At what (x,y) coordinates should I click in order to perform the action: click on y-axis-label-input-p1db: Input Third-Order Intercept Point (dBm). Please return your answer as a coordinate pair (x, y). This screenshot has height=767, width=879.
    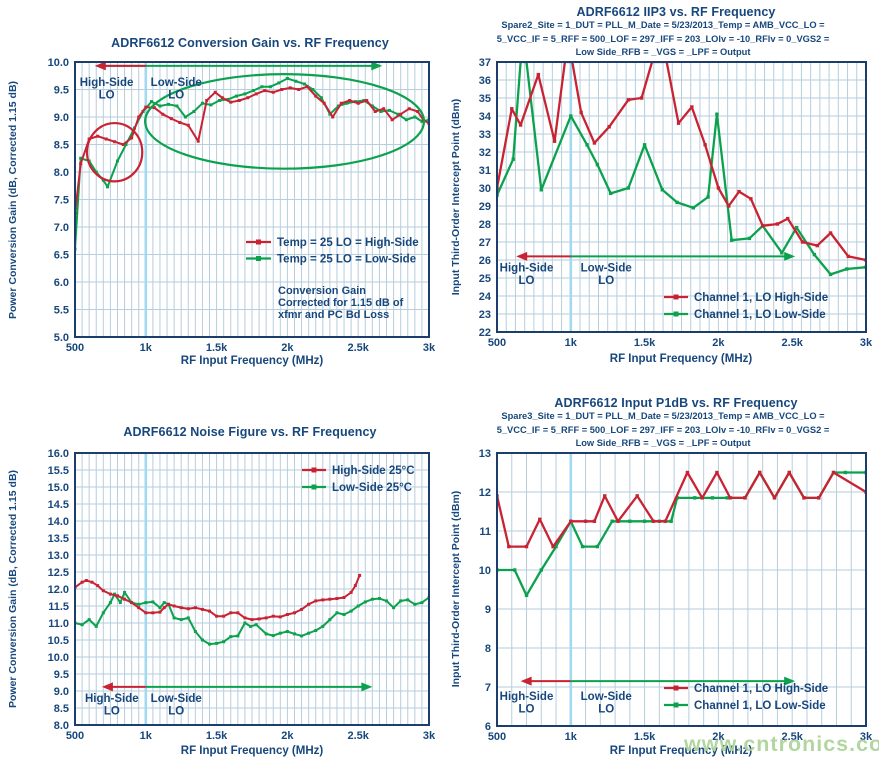
    Looking at the image, I should click on (456, 589).